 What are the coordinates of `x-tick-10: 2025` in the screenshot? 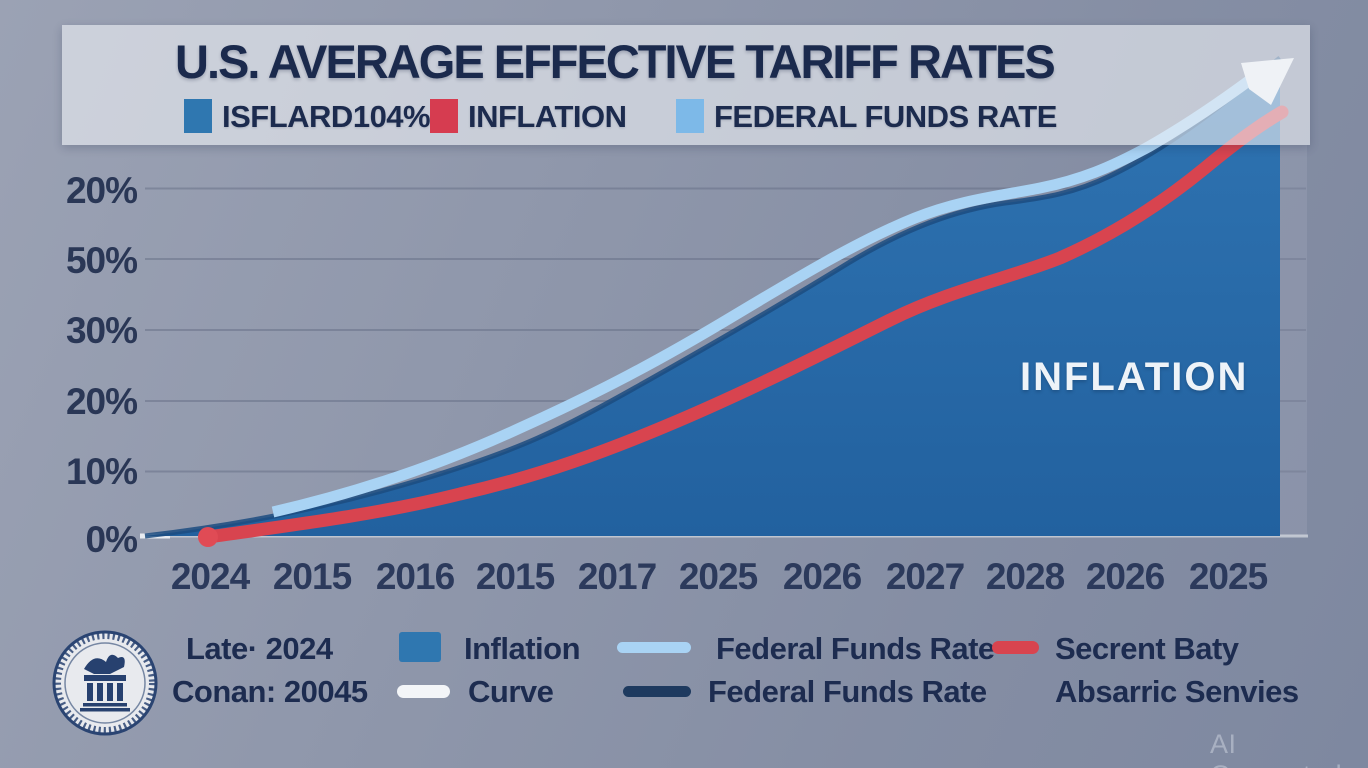 It's located at (1228, 576).